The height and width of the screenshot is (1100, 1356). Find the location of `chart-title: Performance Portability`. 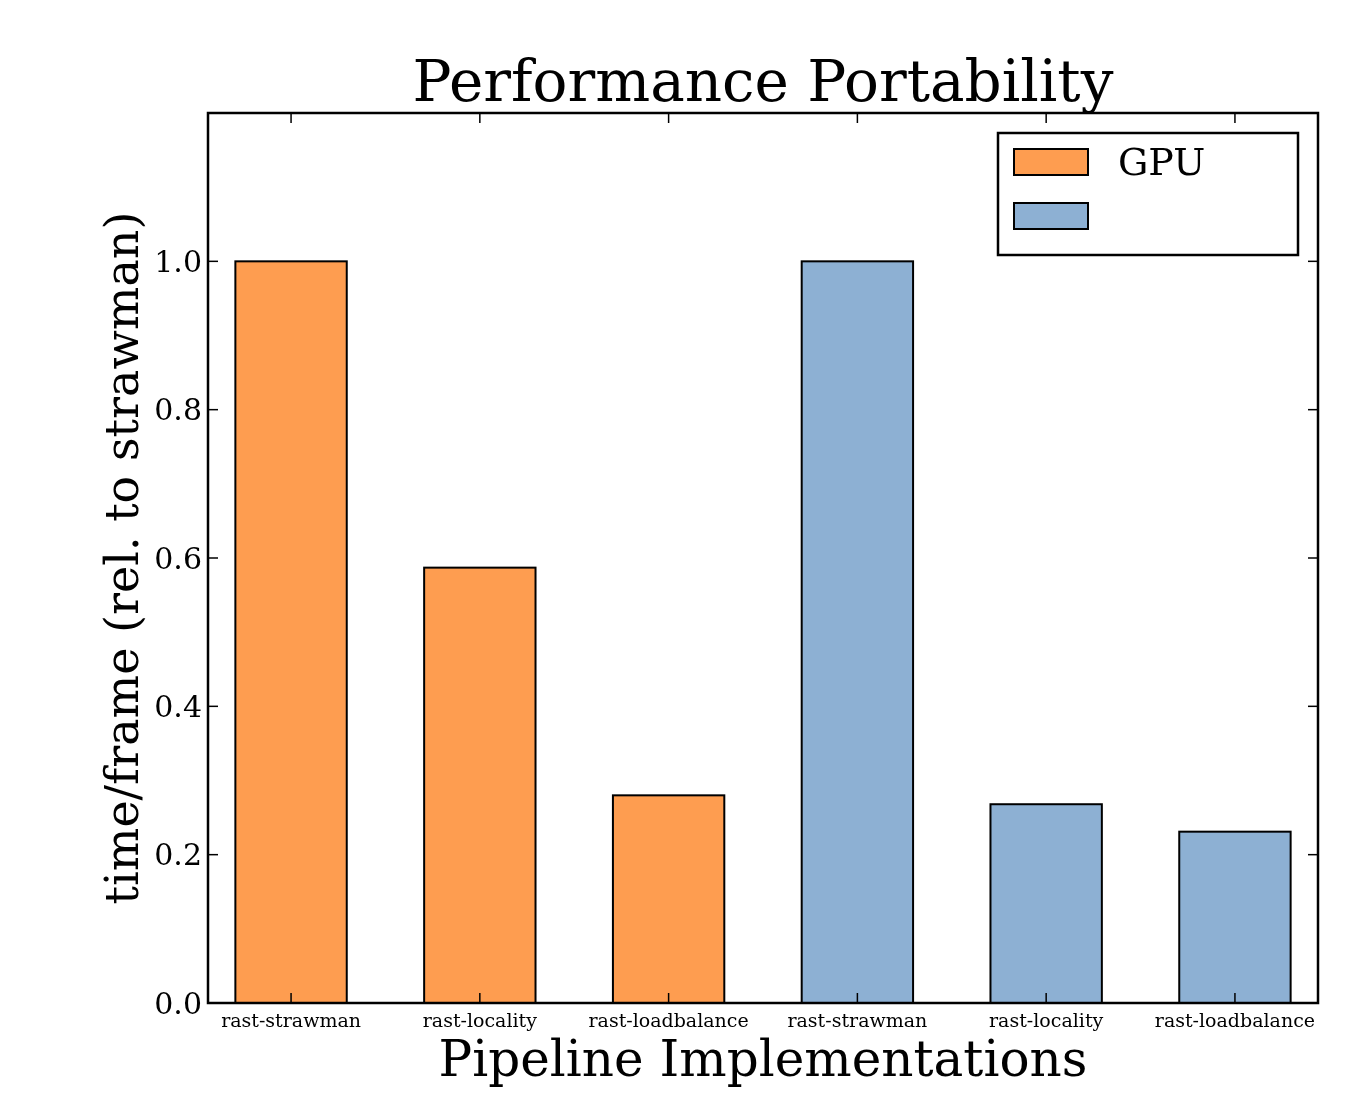

chart-title: Performance Portability is located at coordinates (763, 81).